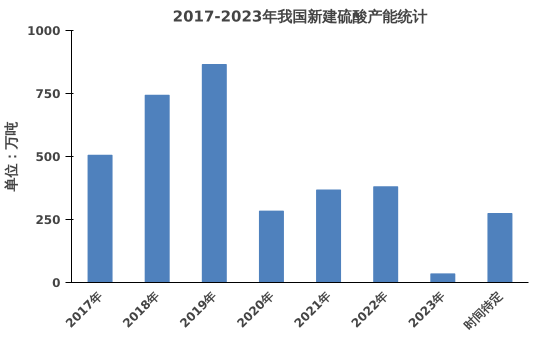  I want to click on y-tick-label: 1000, so click(44, 31).